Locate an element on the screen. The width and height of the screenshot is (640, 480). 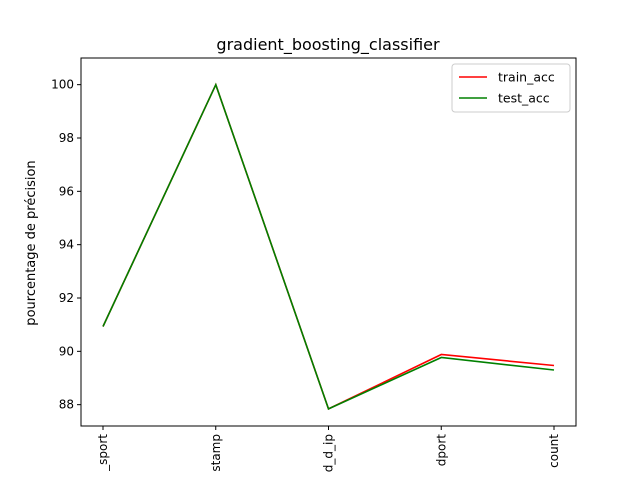
y-tick-label: 94 is located at coordinates (66, 245).